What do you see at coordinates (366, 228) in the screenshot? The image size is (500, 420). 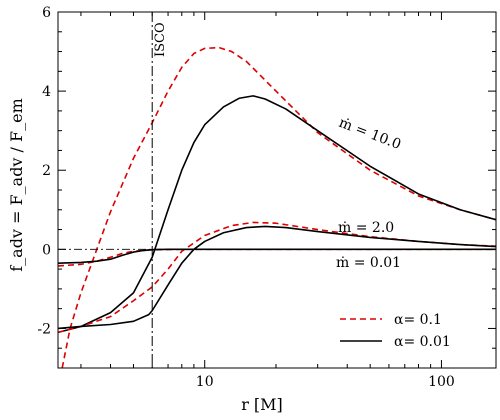 I see `annotation-mdot-2: ṁ = 2.0` at bounding box center [366, 228].